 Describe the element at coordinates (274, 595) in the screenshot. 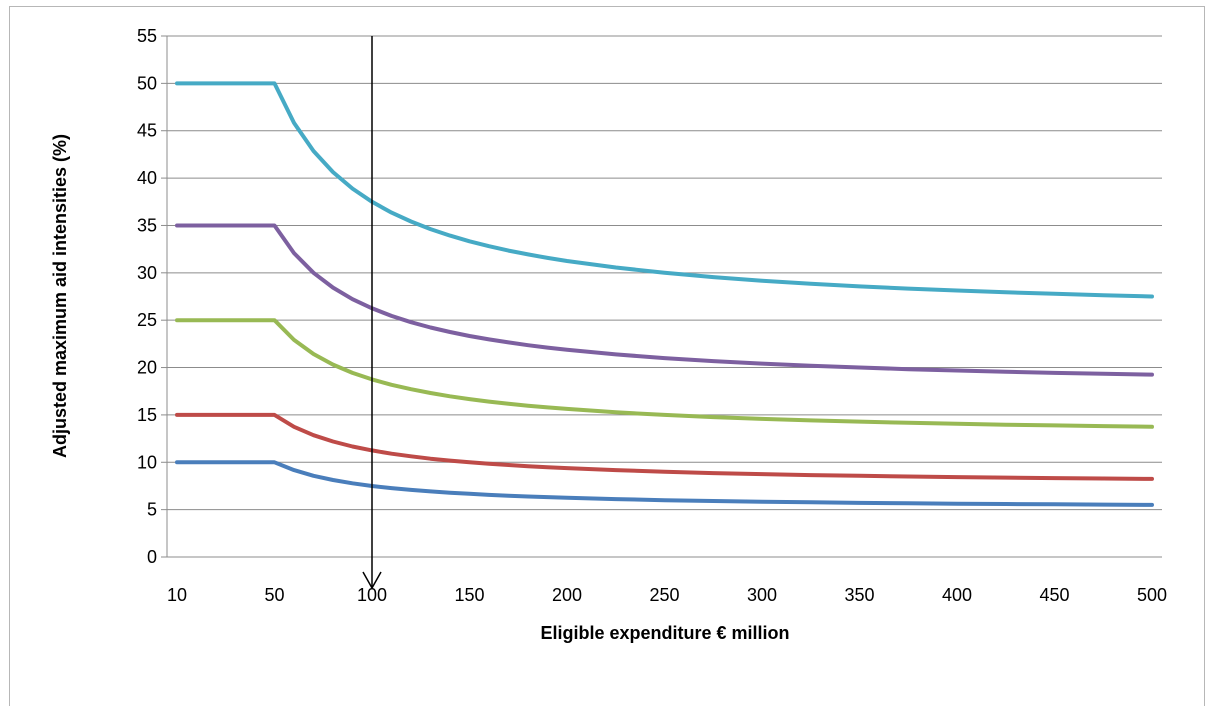

I see `x-tick-label: 50` at that location.